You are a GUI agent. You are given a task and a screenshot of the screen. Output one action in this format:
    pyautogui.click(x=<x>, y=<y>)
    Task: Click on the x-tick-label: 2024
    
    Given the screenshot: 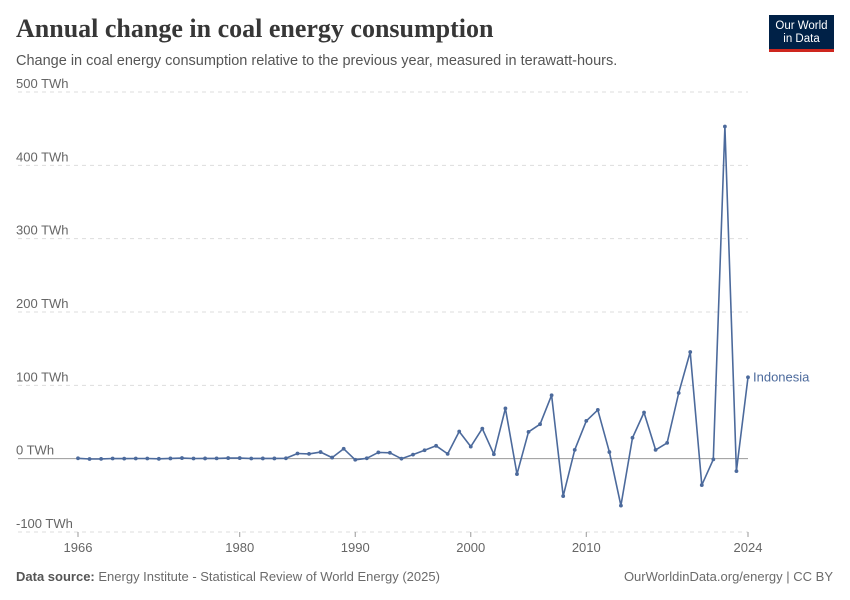 What is the action you would take?
    pyautogui.click(x=748, y=547)
    